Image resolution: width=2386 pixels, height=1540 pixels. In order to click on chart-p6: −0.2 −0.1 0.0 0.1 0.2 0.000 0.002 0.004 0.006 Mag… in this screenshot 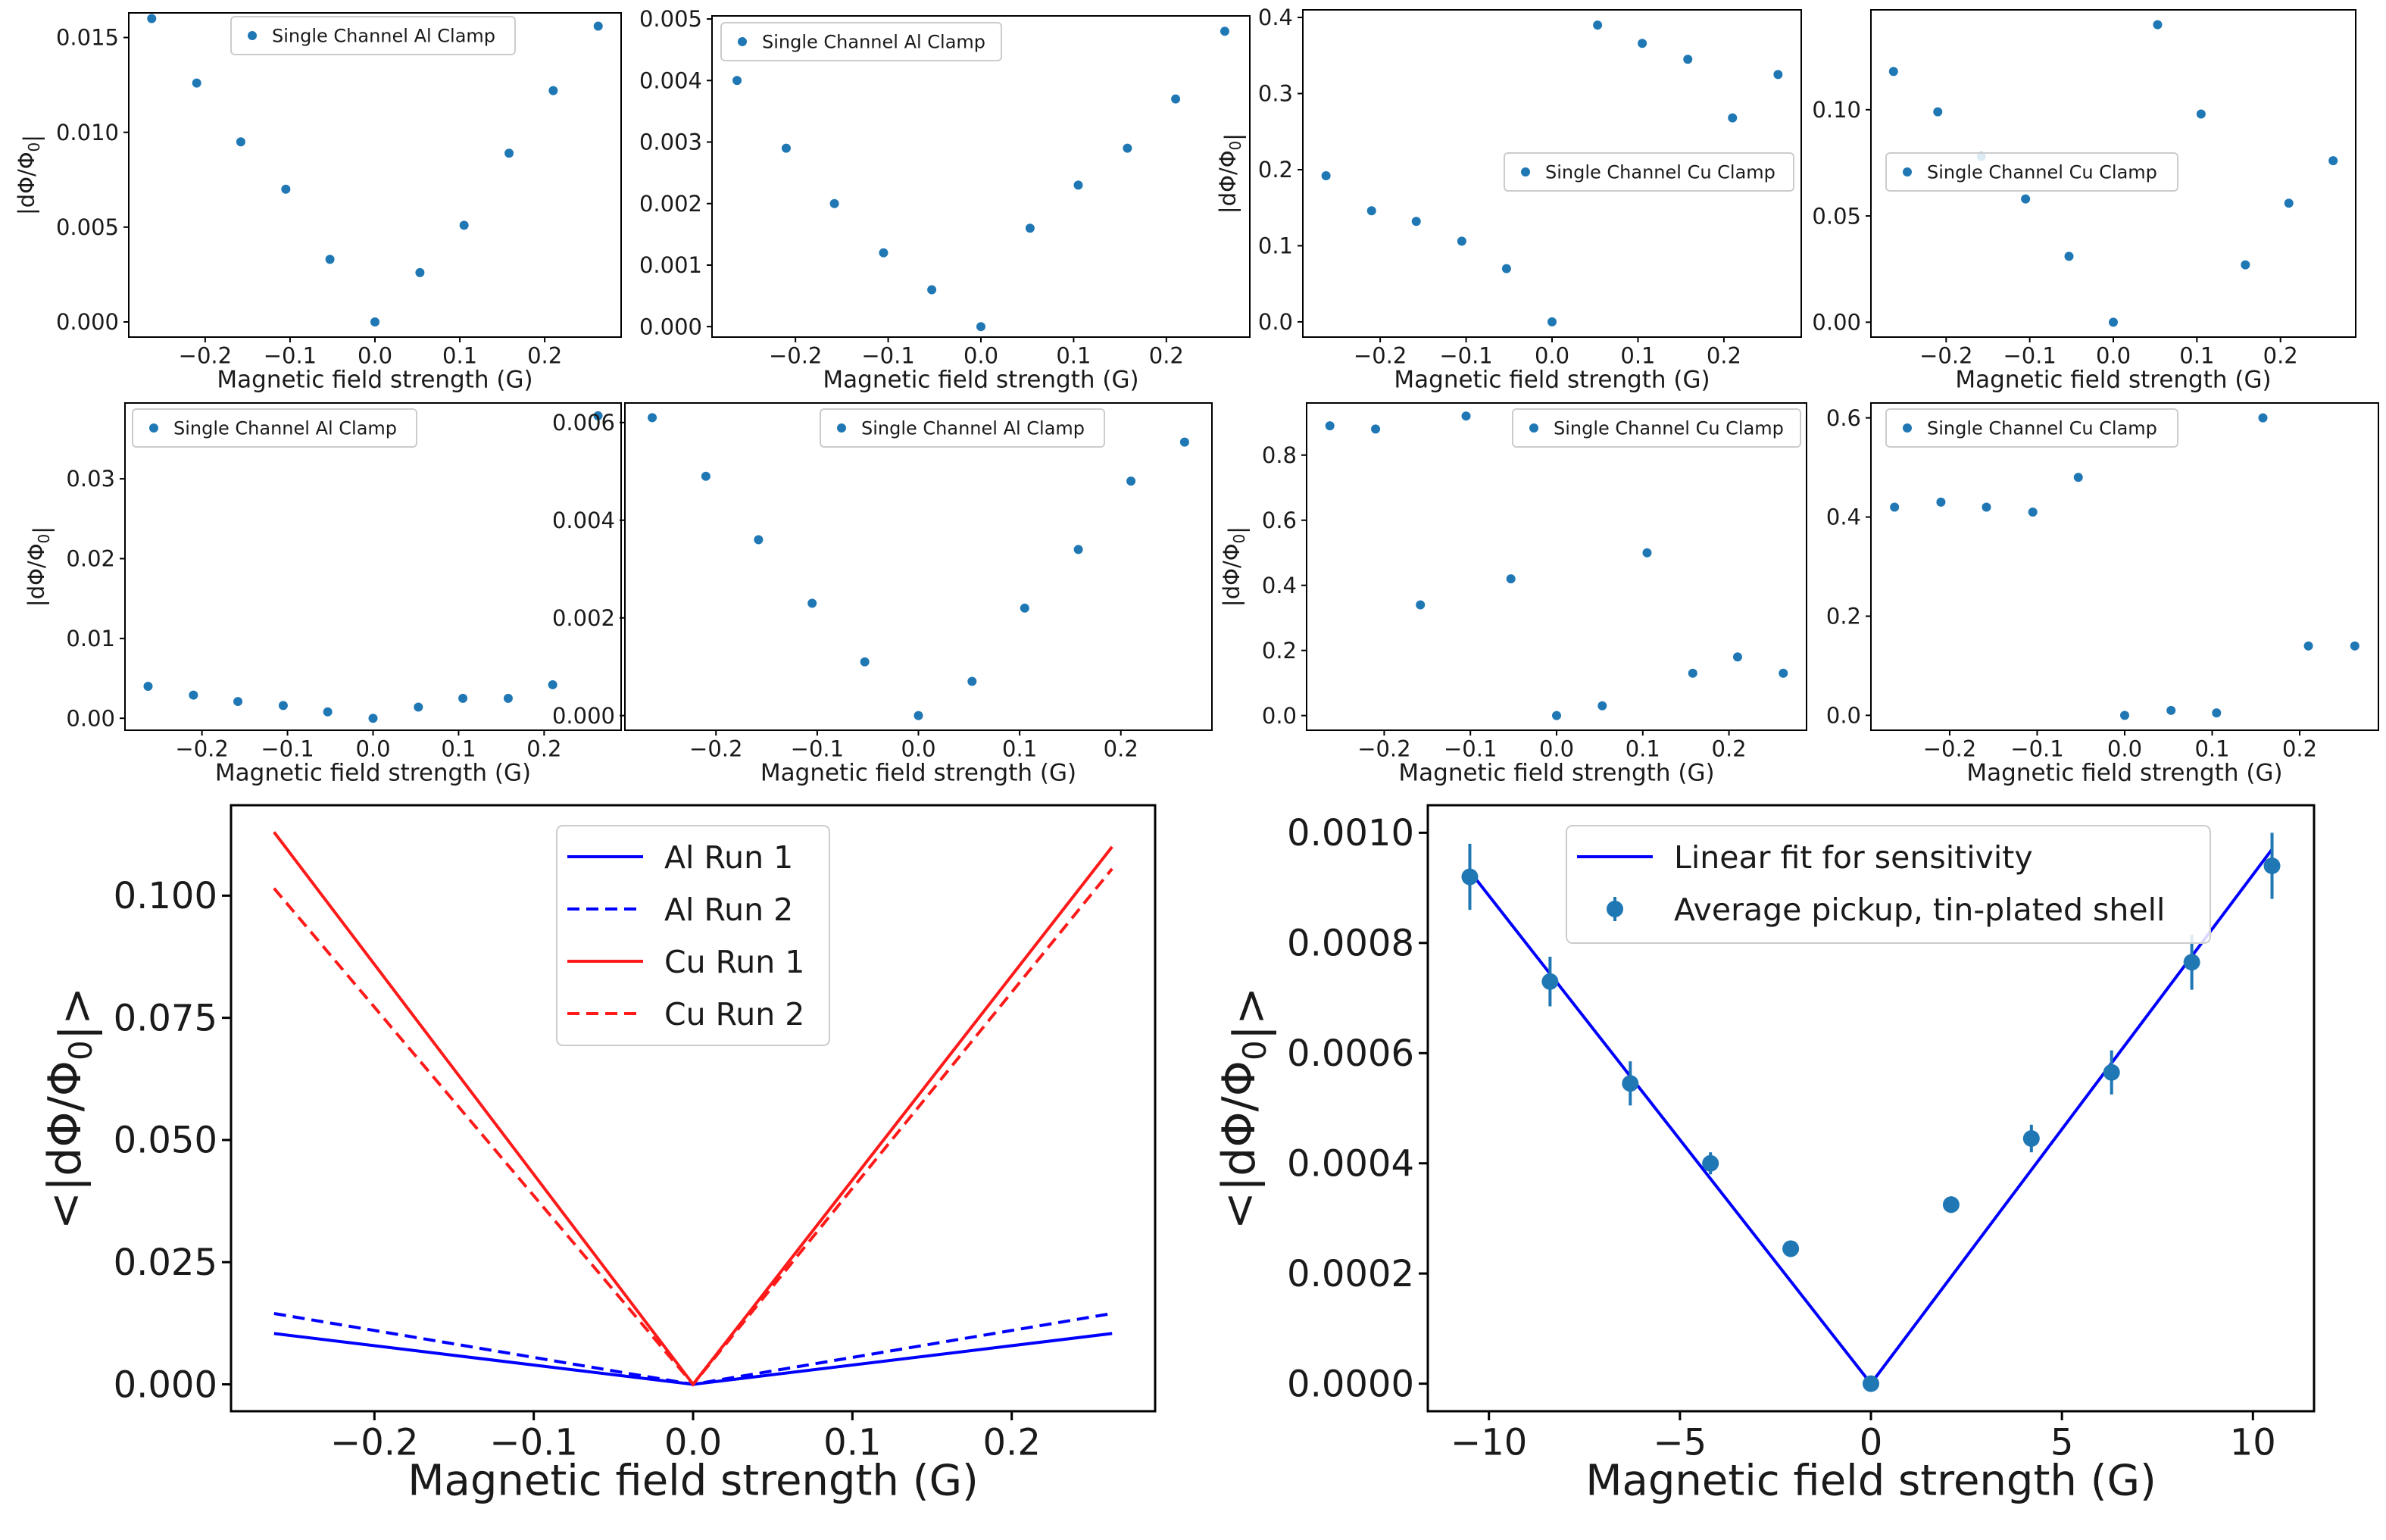, I will do `click(882, 594)`.